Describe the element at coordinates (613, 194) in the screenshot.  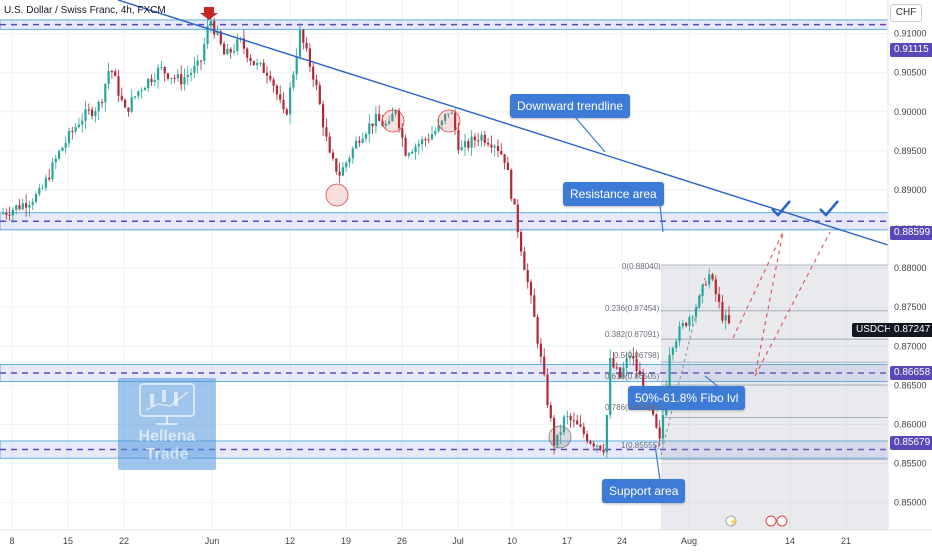
I see `callout-resistance-area: Resistance area` at that location.